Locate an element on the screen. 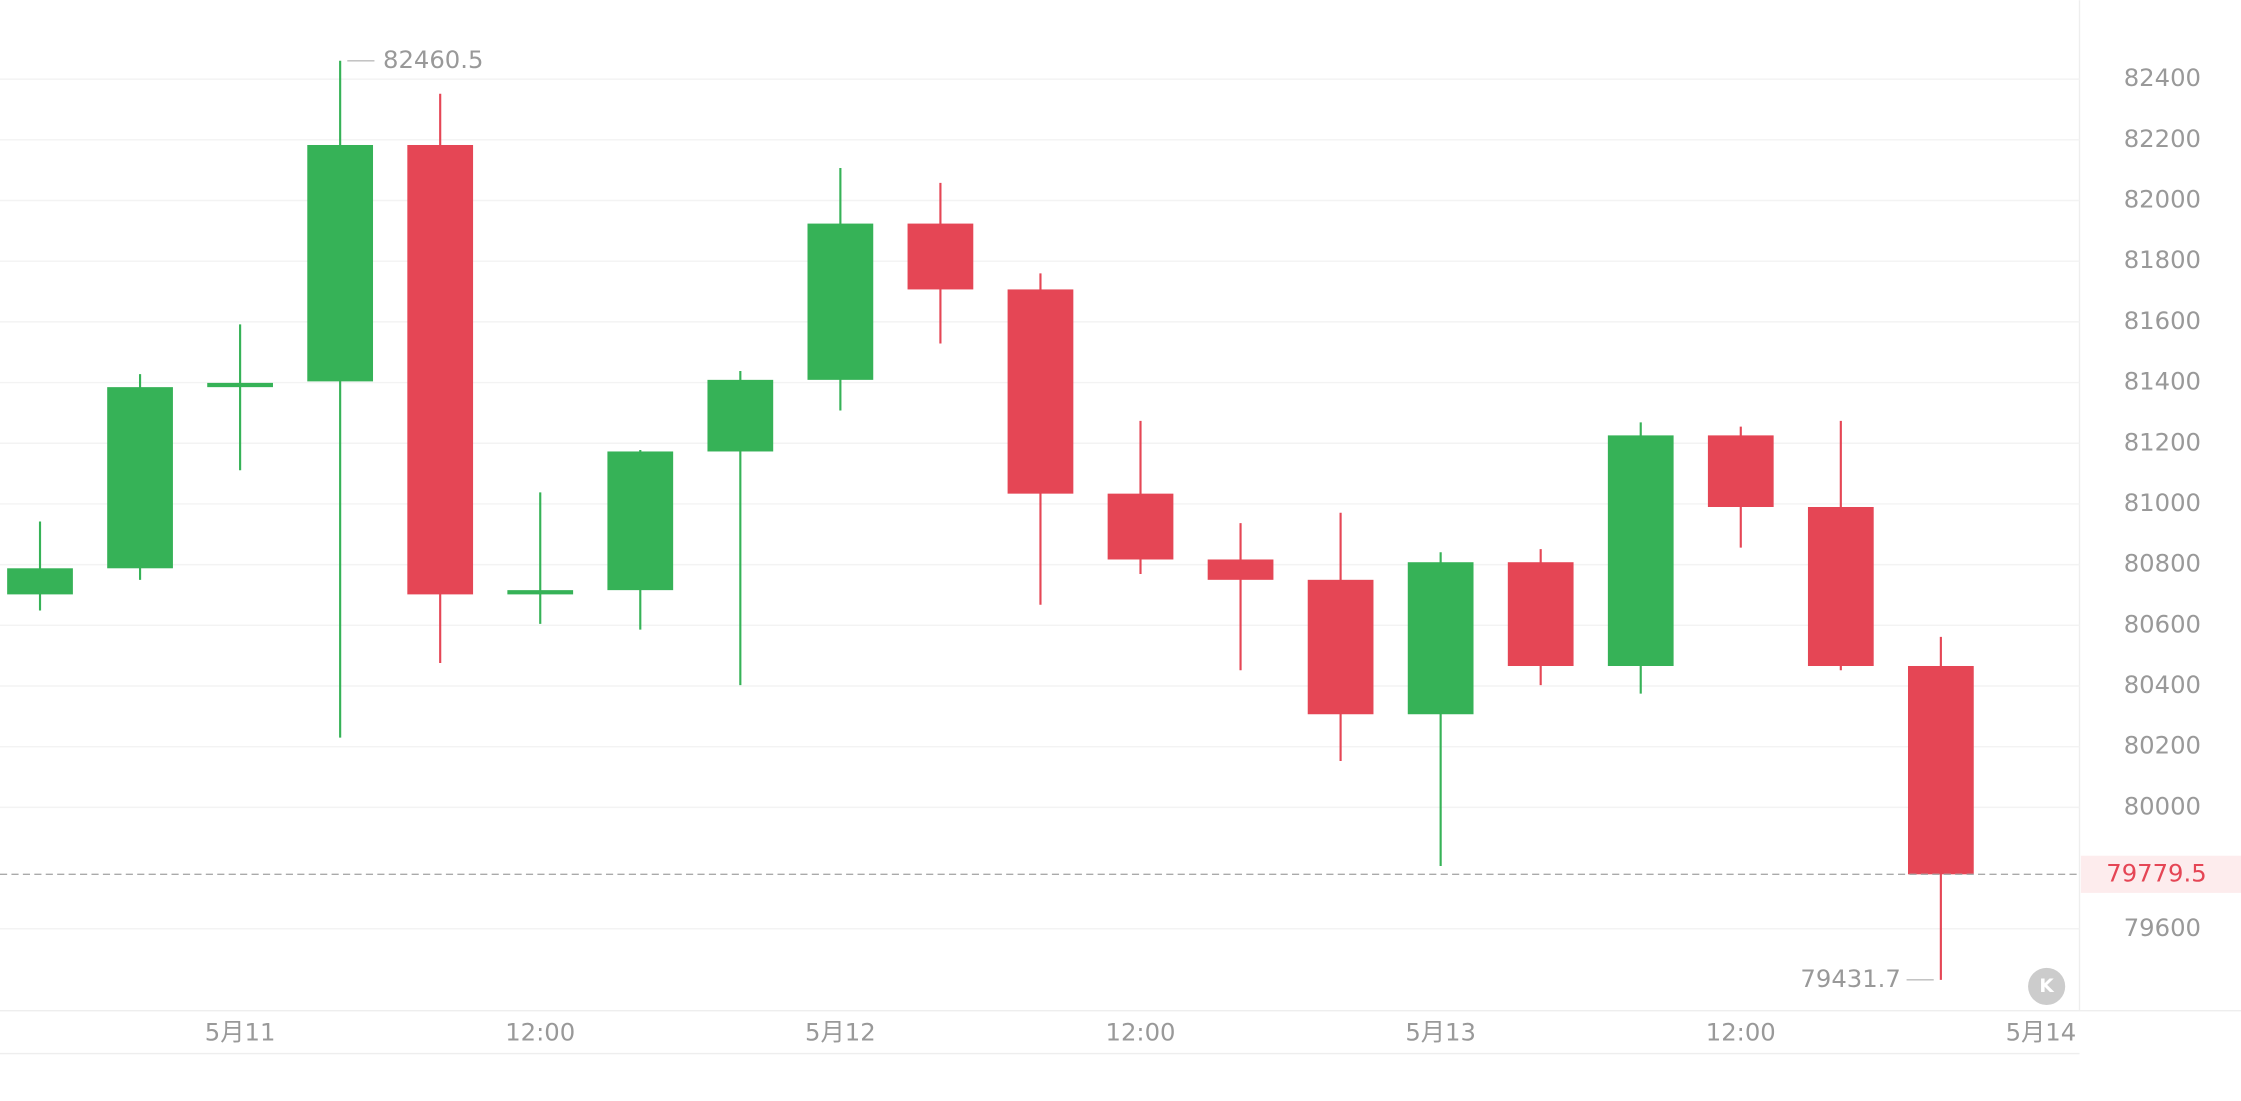 This screenshot has height=1101, width=2241. low-label: 79431.7 is located at coordinates (1850, 978).